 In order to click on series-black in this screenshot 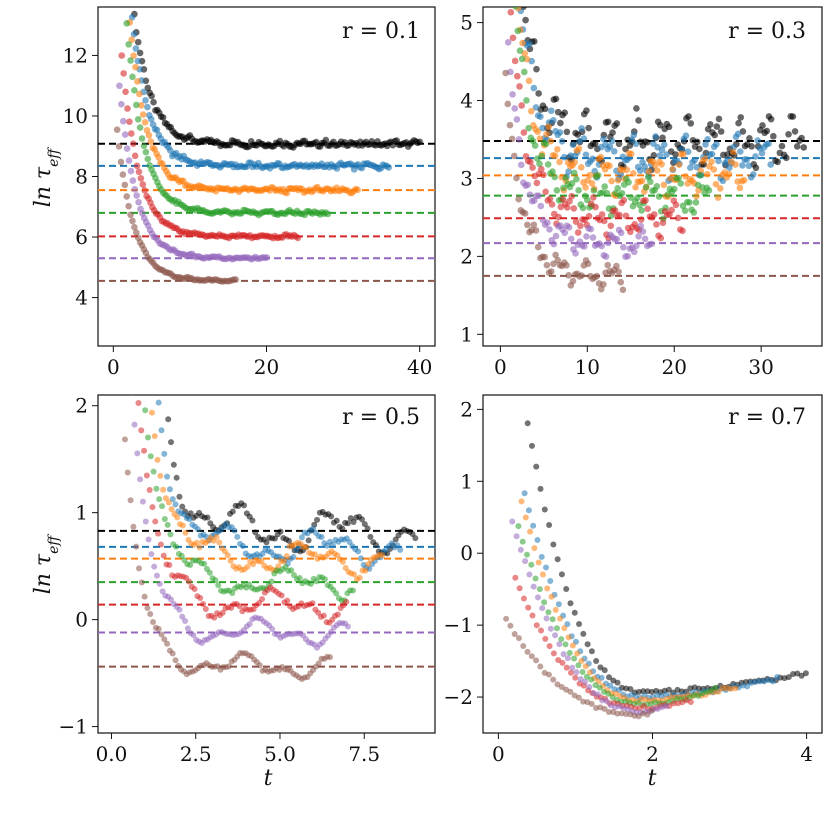, I will do `click(277, 79)`.